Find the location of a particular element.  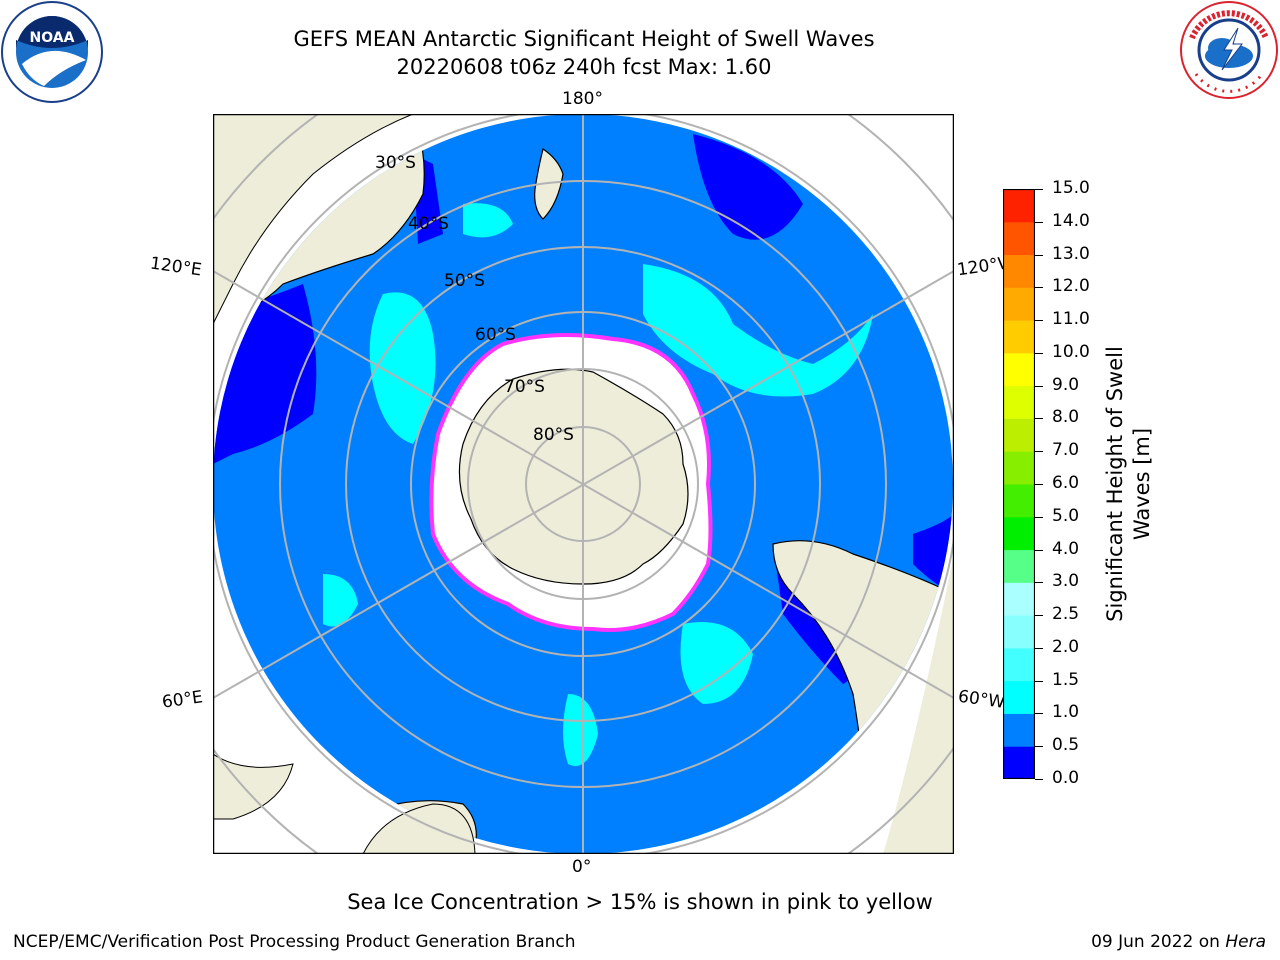

noaa-logo: NOAA is located at coordinates (52, 52).